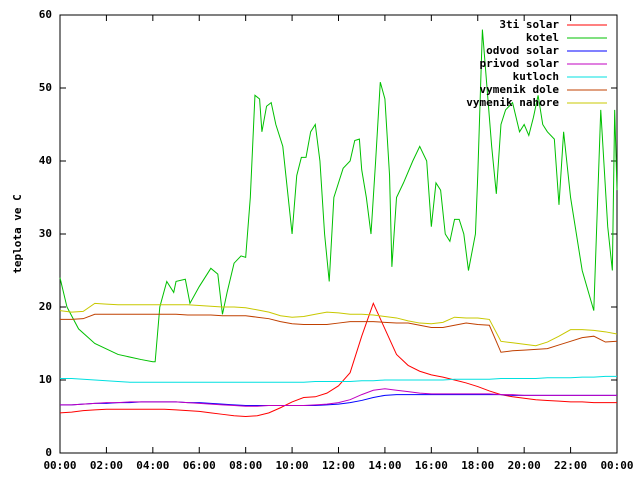 This screenshot has height=480, width=640. I want to click on legend-label: kutloch, so click(536, 76).